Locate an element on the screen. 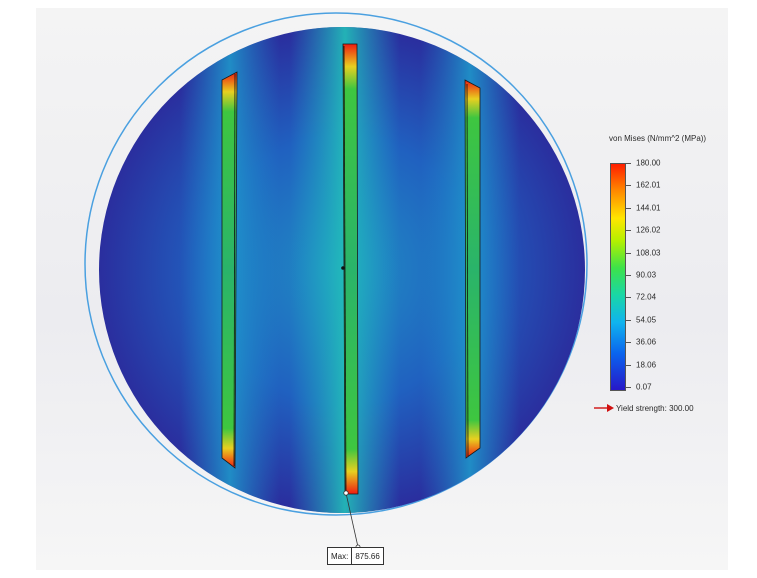 The width and height of the screenshot is (757, 578). red-arrow-icon is located at coordinates (604, 408).